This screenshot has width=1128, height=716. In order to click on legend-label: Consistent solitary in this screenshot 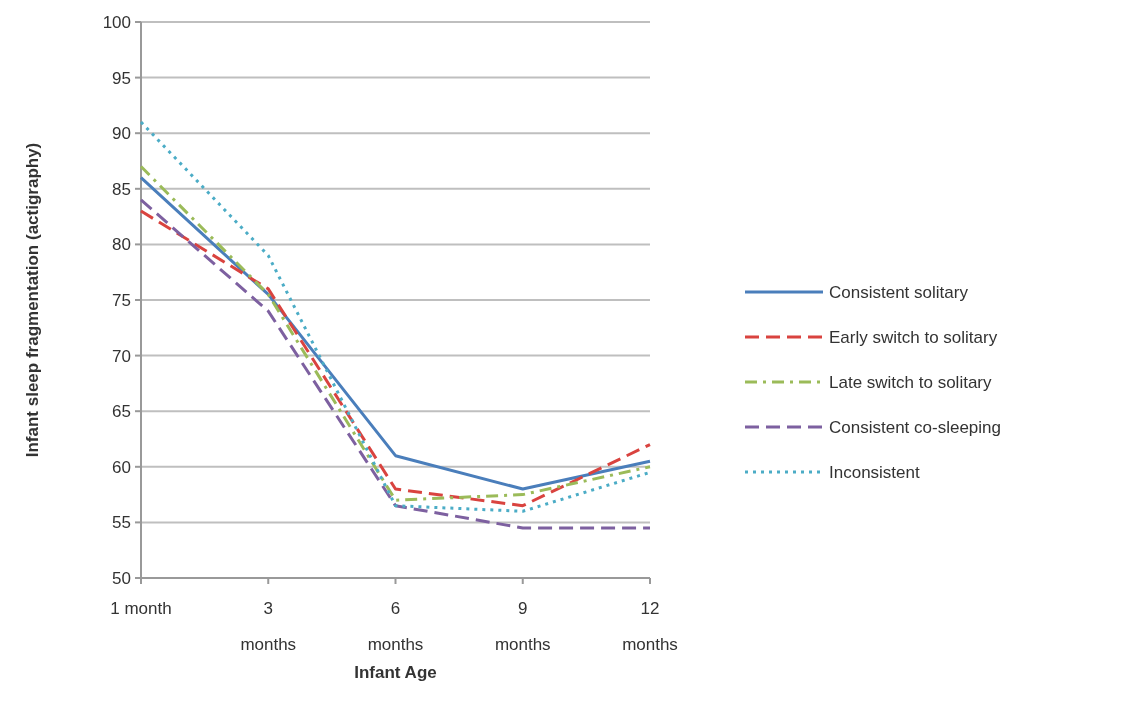, I will do `click(899, 292)`.